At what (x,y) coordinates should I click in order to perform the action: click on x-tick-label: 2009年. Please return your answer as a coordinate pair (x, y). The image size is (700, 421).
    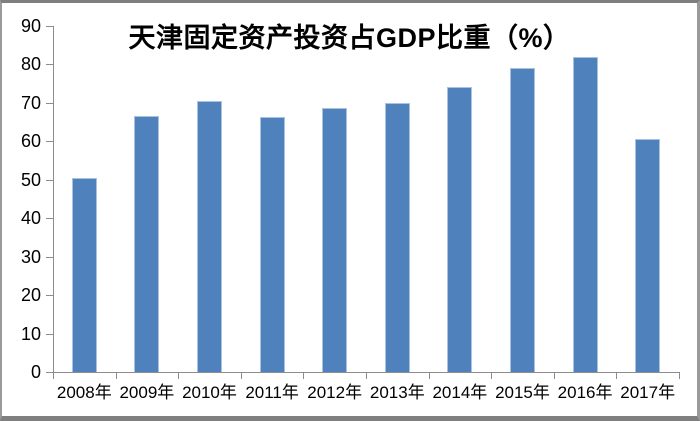
    Looking at the image, I should click on (147, 392).